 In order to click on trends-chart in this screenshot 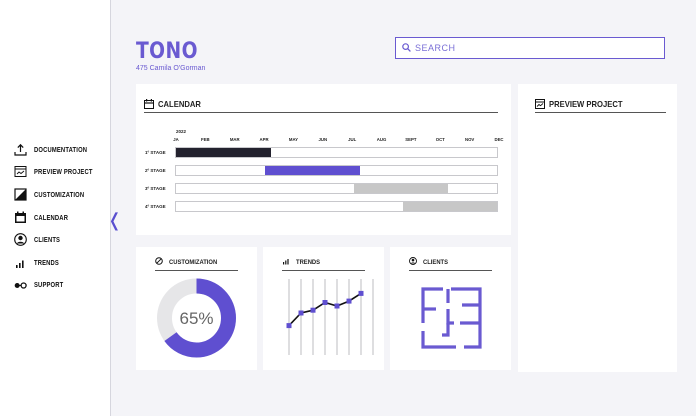, I will do `click(330, 317)`.